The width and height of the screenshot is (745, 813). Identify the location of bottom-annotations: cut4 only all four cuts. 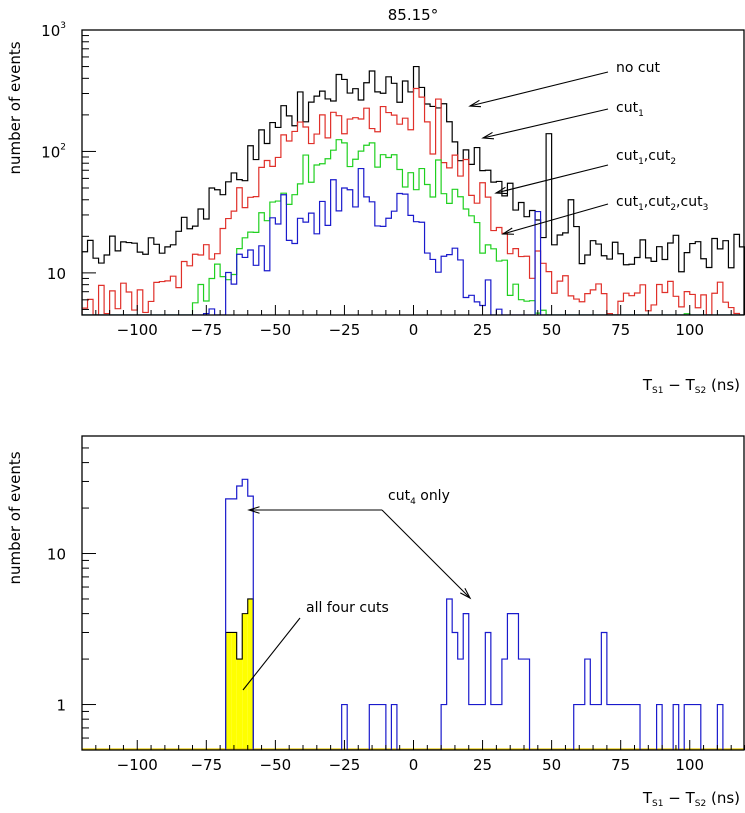
(357, 589).